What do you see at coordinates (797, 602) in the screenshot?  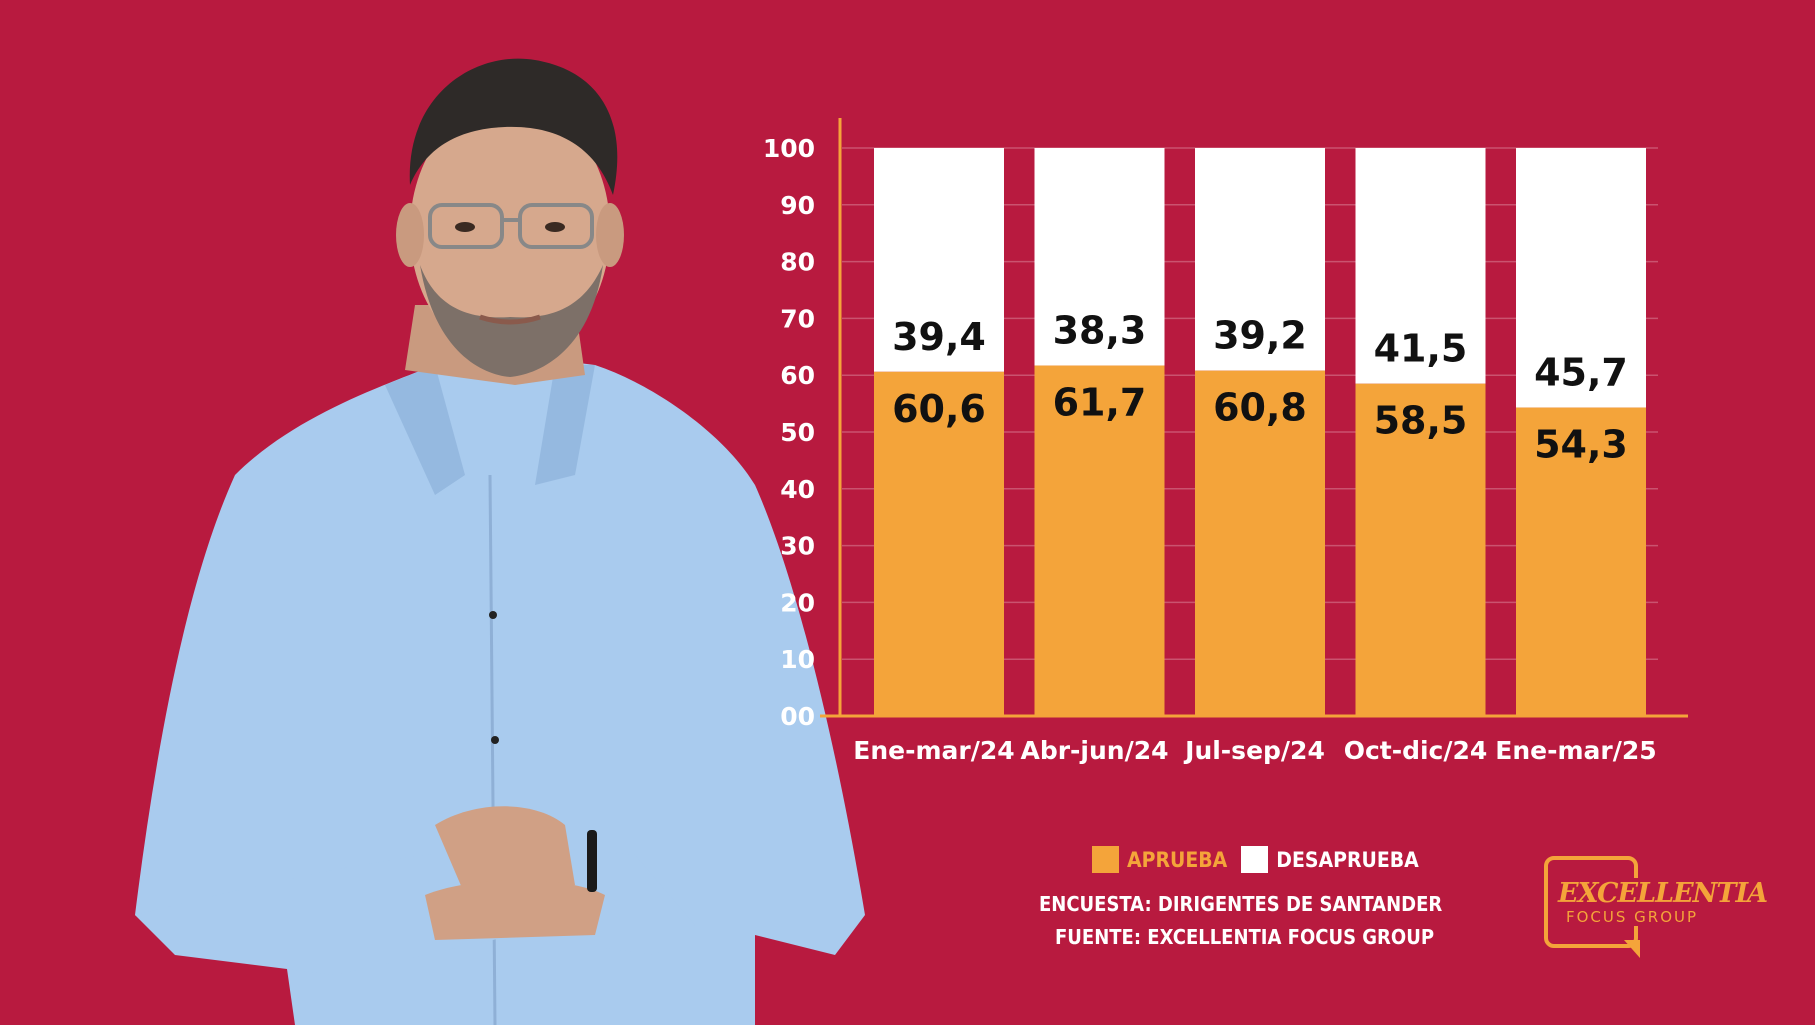 I see `y-tick-label: 20` at bounding box center [797, 602].